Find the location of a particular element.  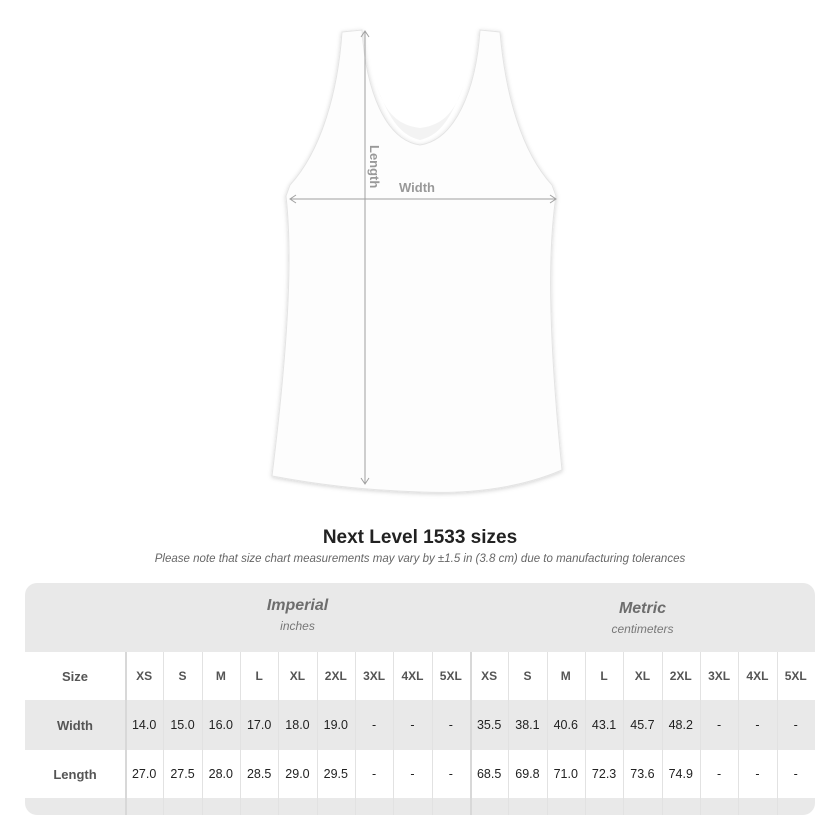

table-cell: 48.2 is located at coordinates (680, 725).